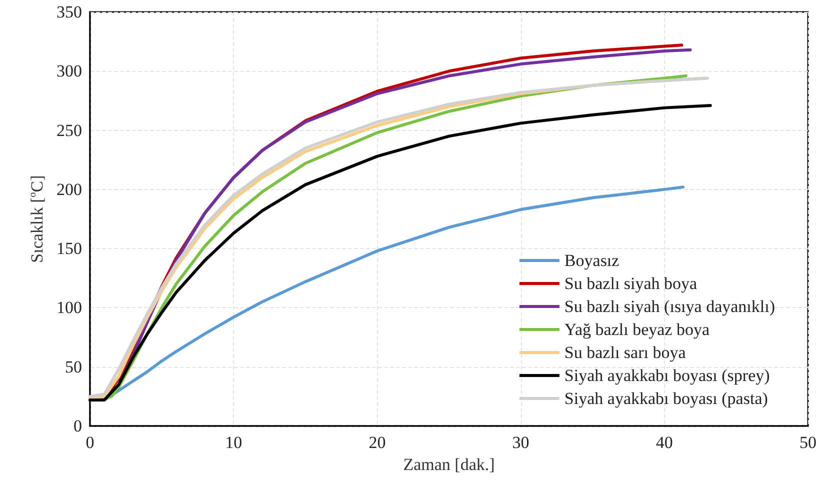 The height and width of the screenshot is (500, 820). Describe the element at coordinates (69, 248) in the screenshot. I see `y-tick-label: 150` at that location.